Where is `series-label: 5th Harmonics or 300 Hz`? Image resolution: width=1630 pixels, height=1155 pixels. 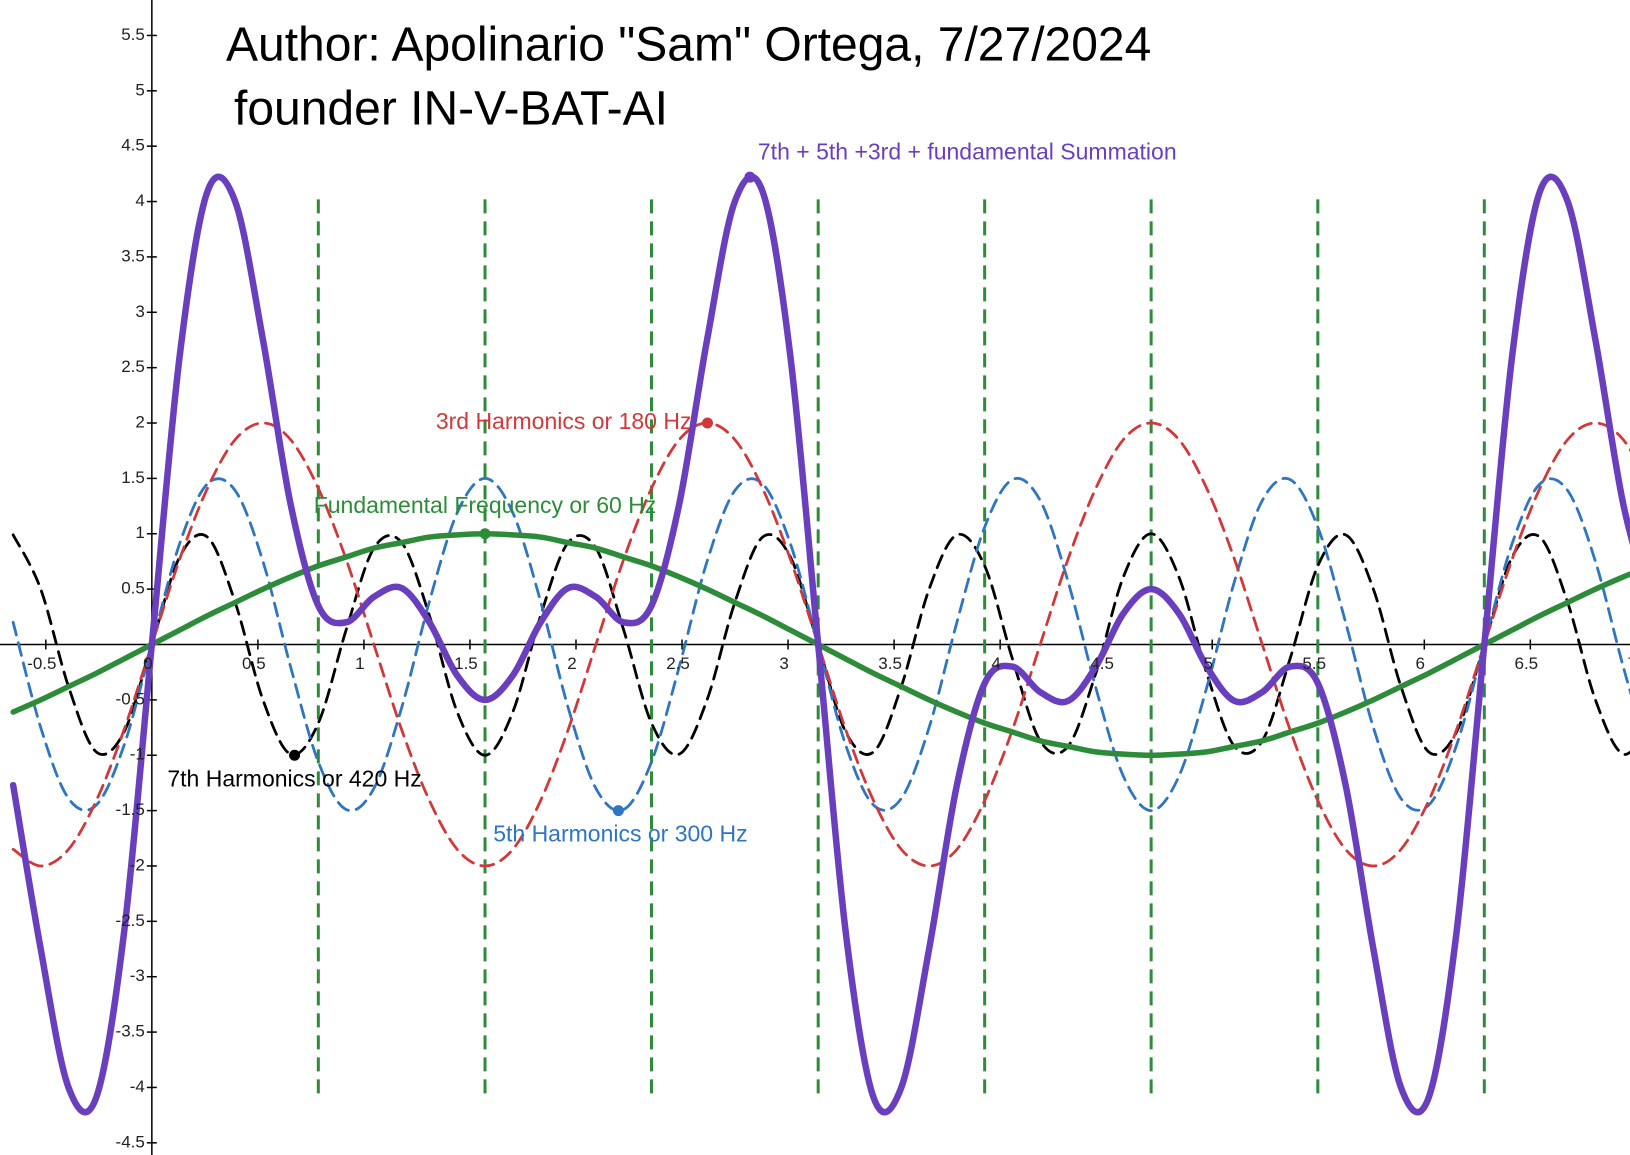 series-label: 5th Harmonics or 300 Hz is located at coordinates (620, 834).